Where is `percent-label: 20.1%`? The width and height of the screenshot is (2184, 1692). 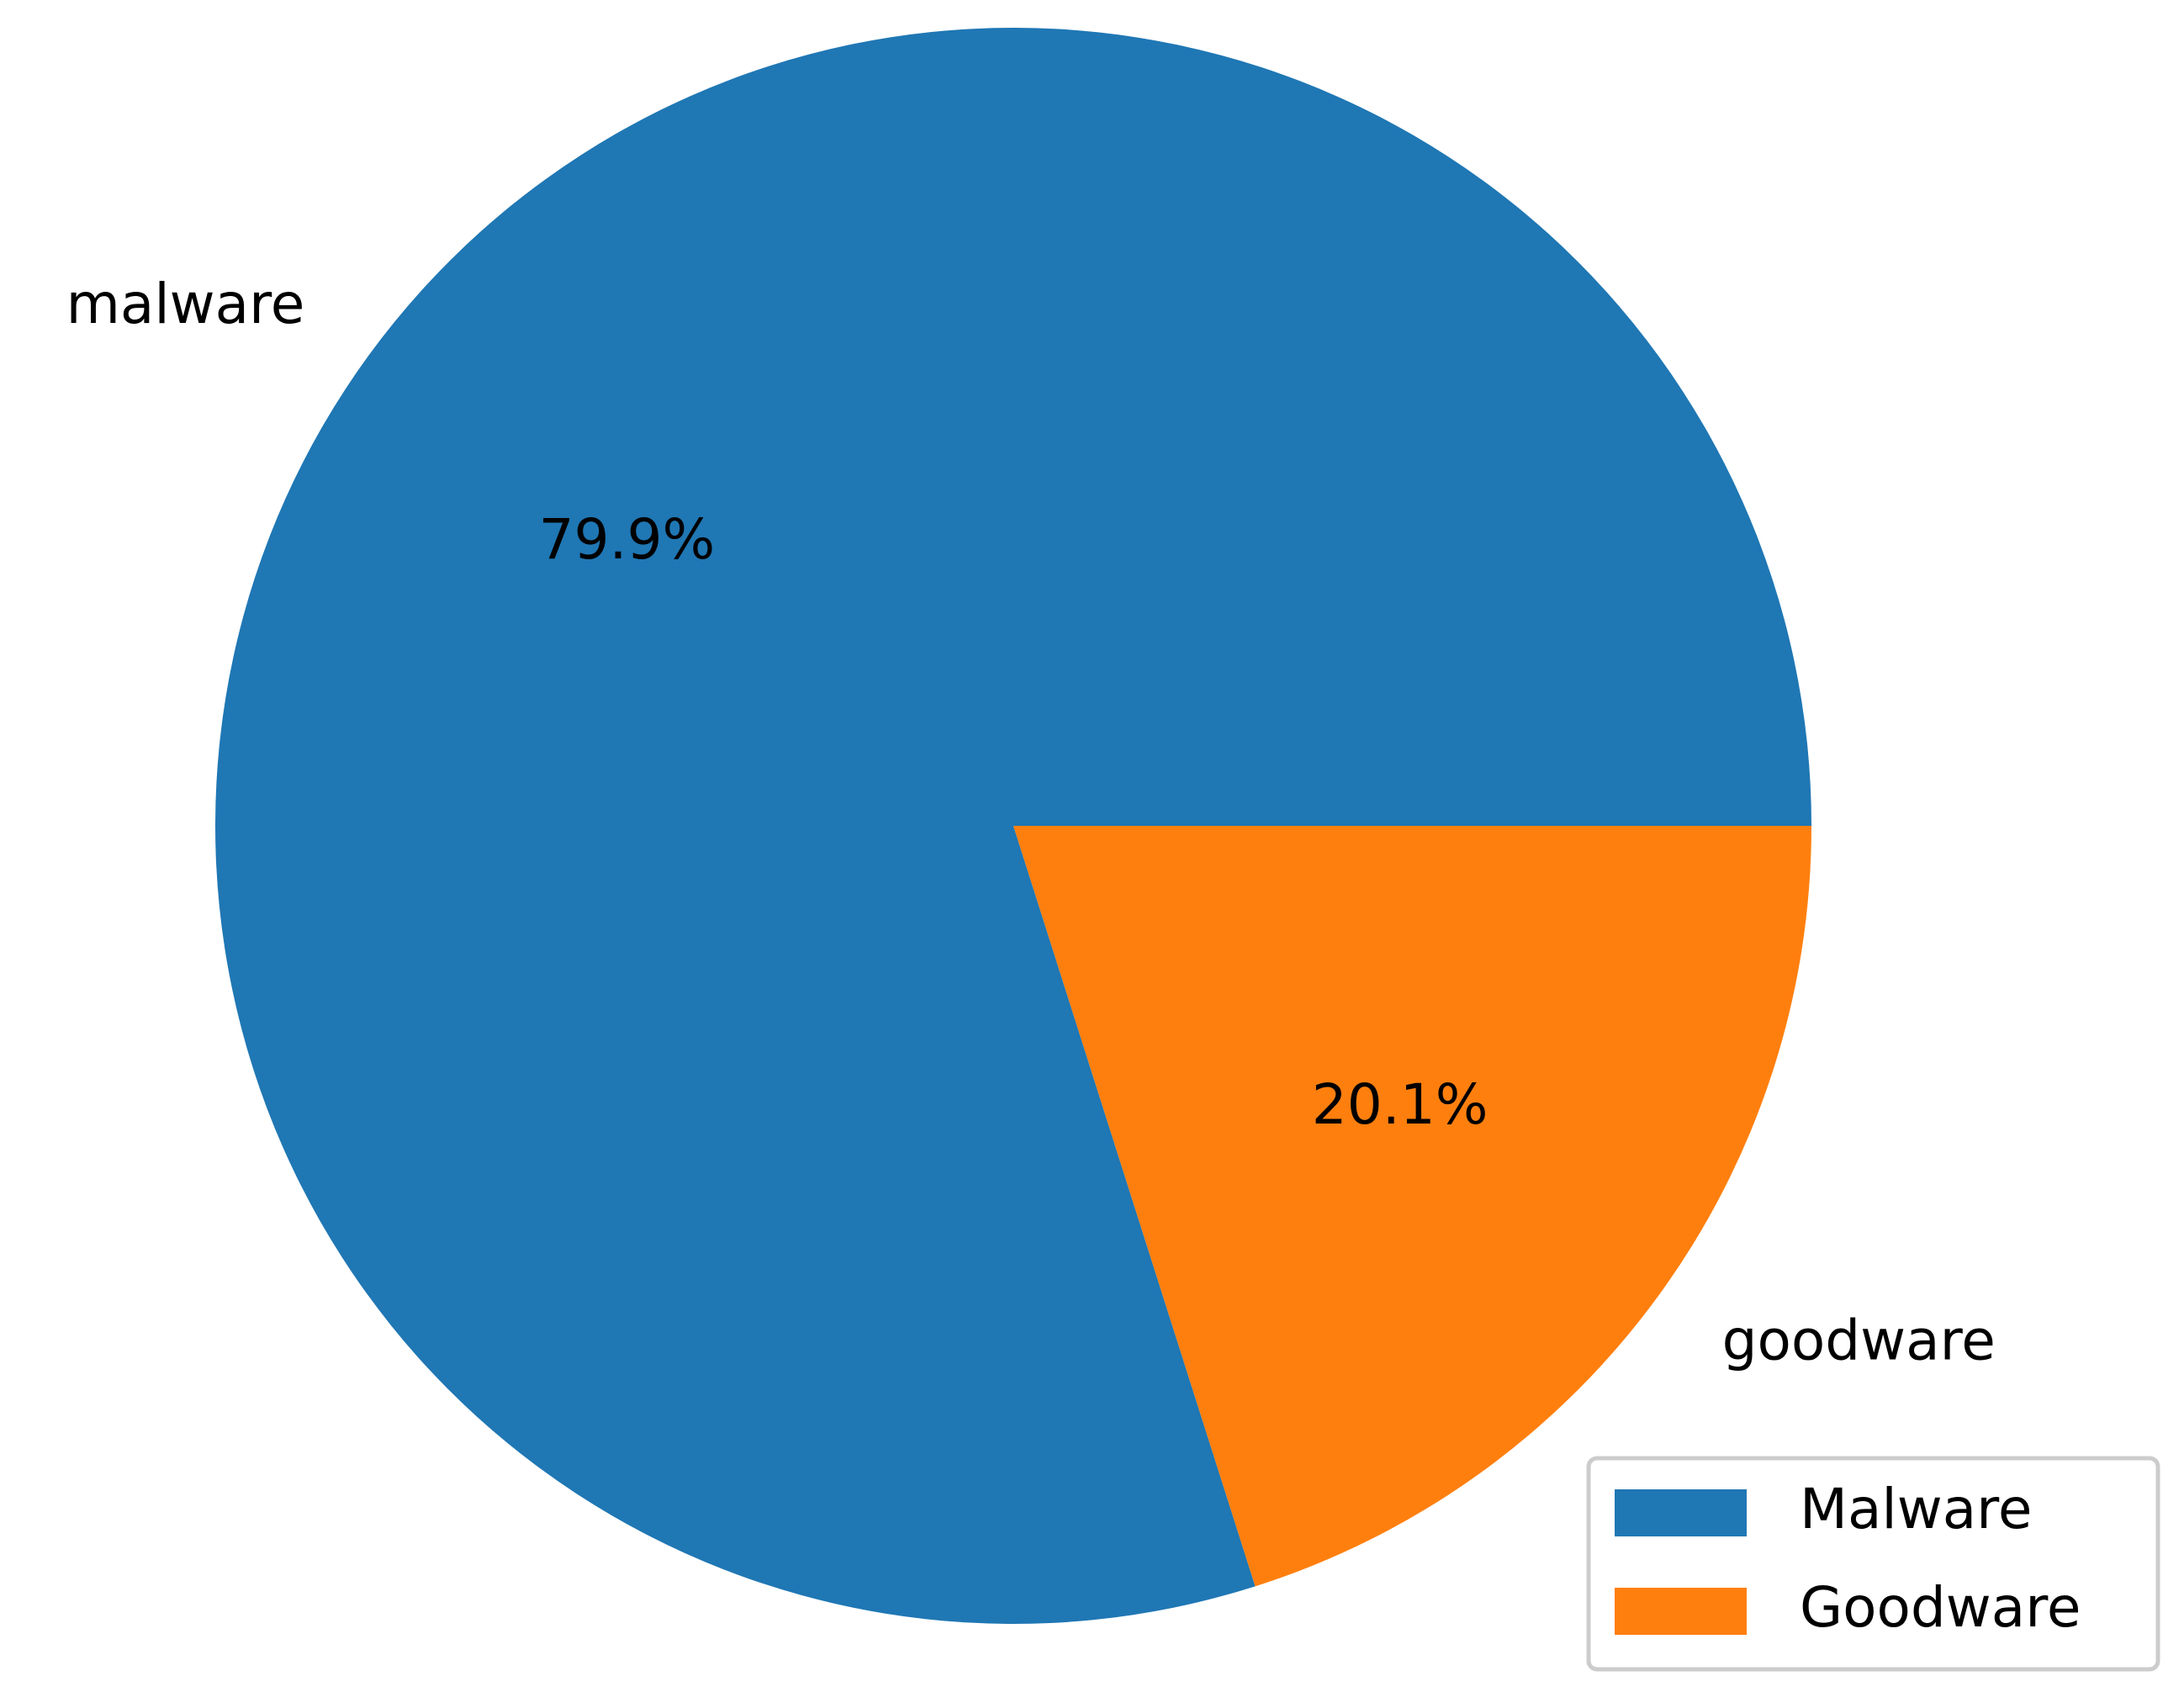
percent-label: 20.1% is located at coordinates (1400, 1104).